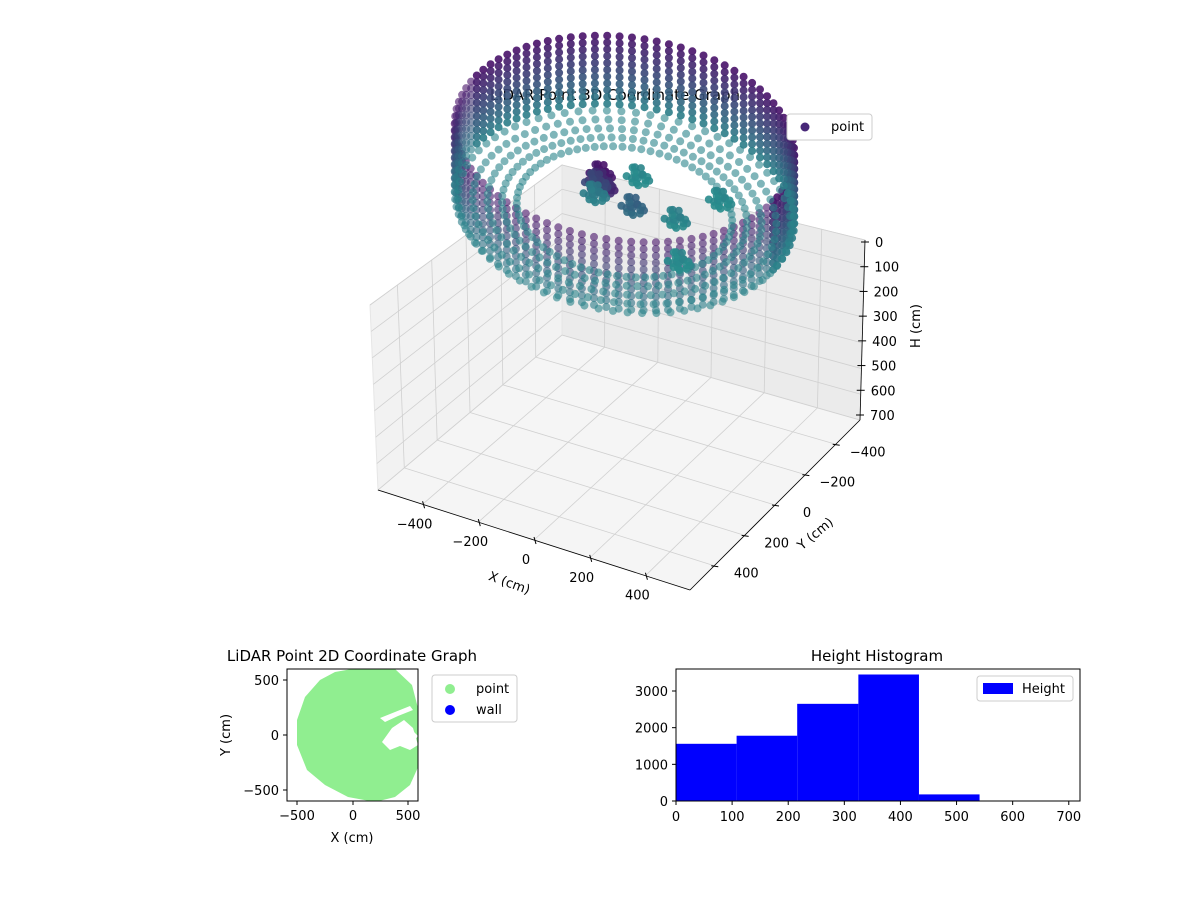  I want to click on histogram-bar, so click(888, 737).